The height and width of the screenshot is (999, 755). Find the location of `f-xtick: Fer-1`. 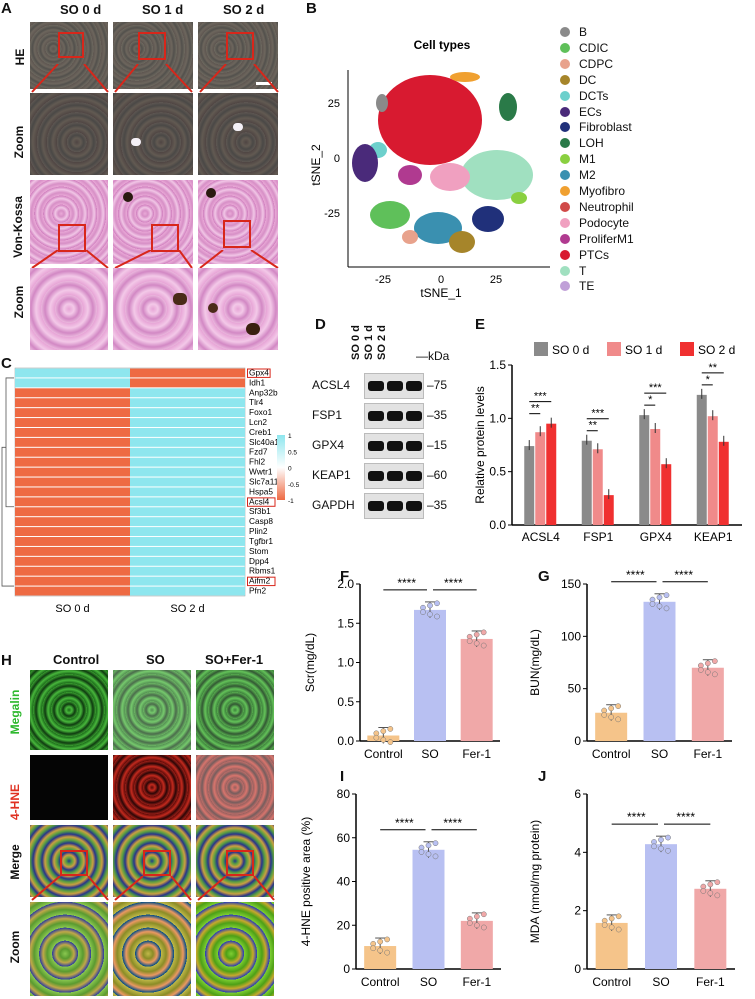

f-xtick: Fer-1 is located at coordinates (476, 754).